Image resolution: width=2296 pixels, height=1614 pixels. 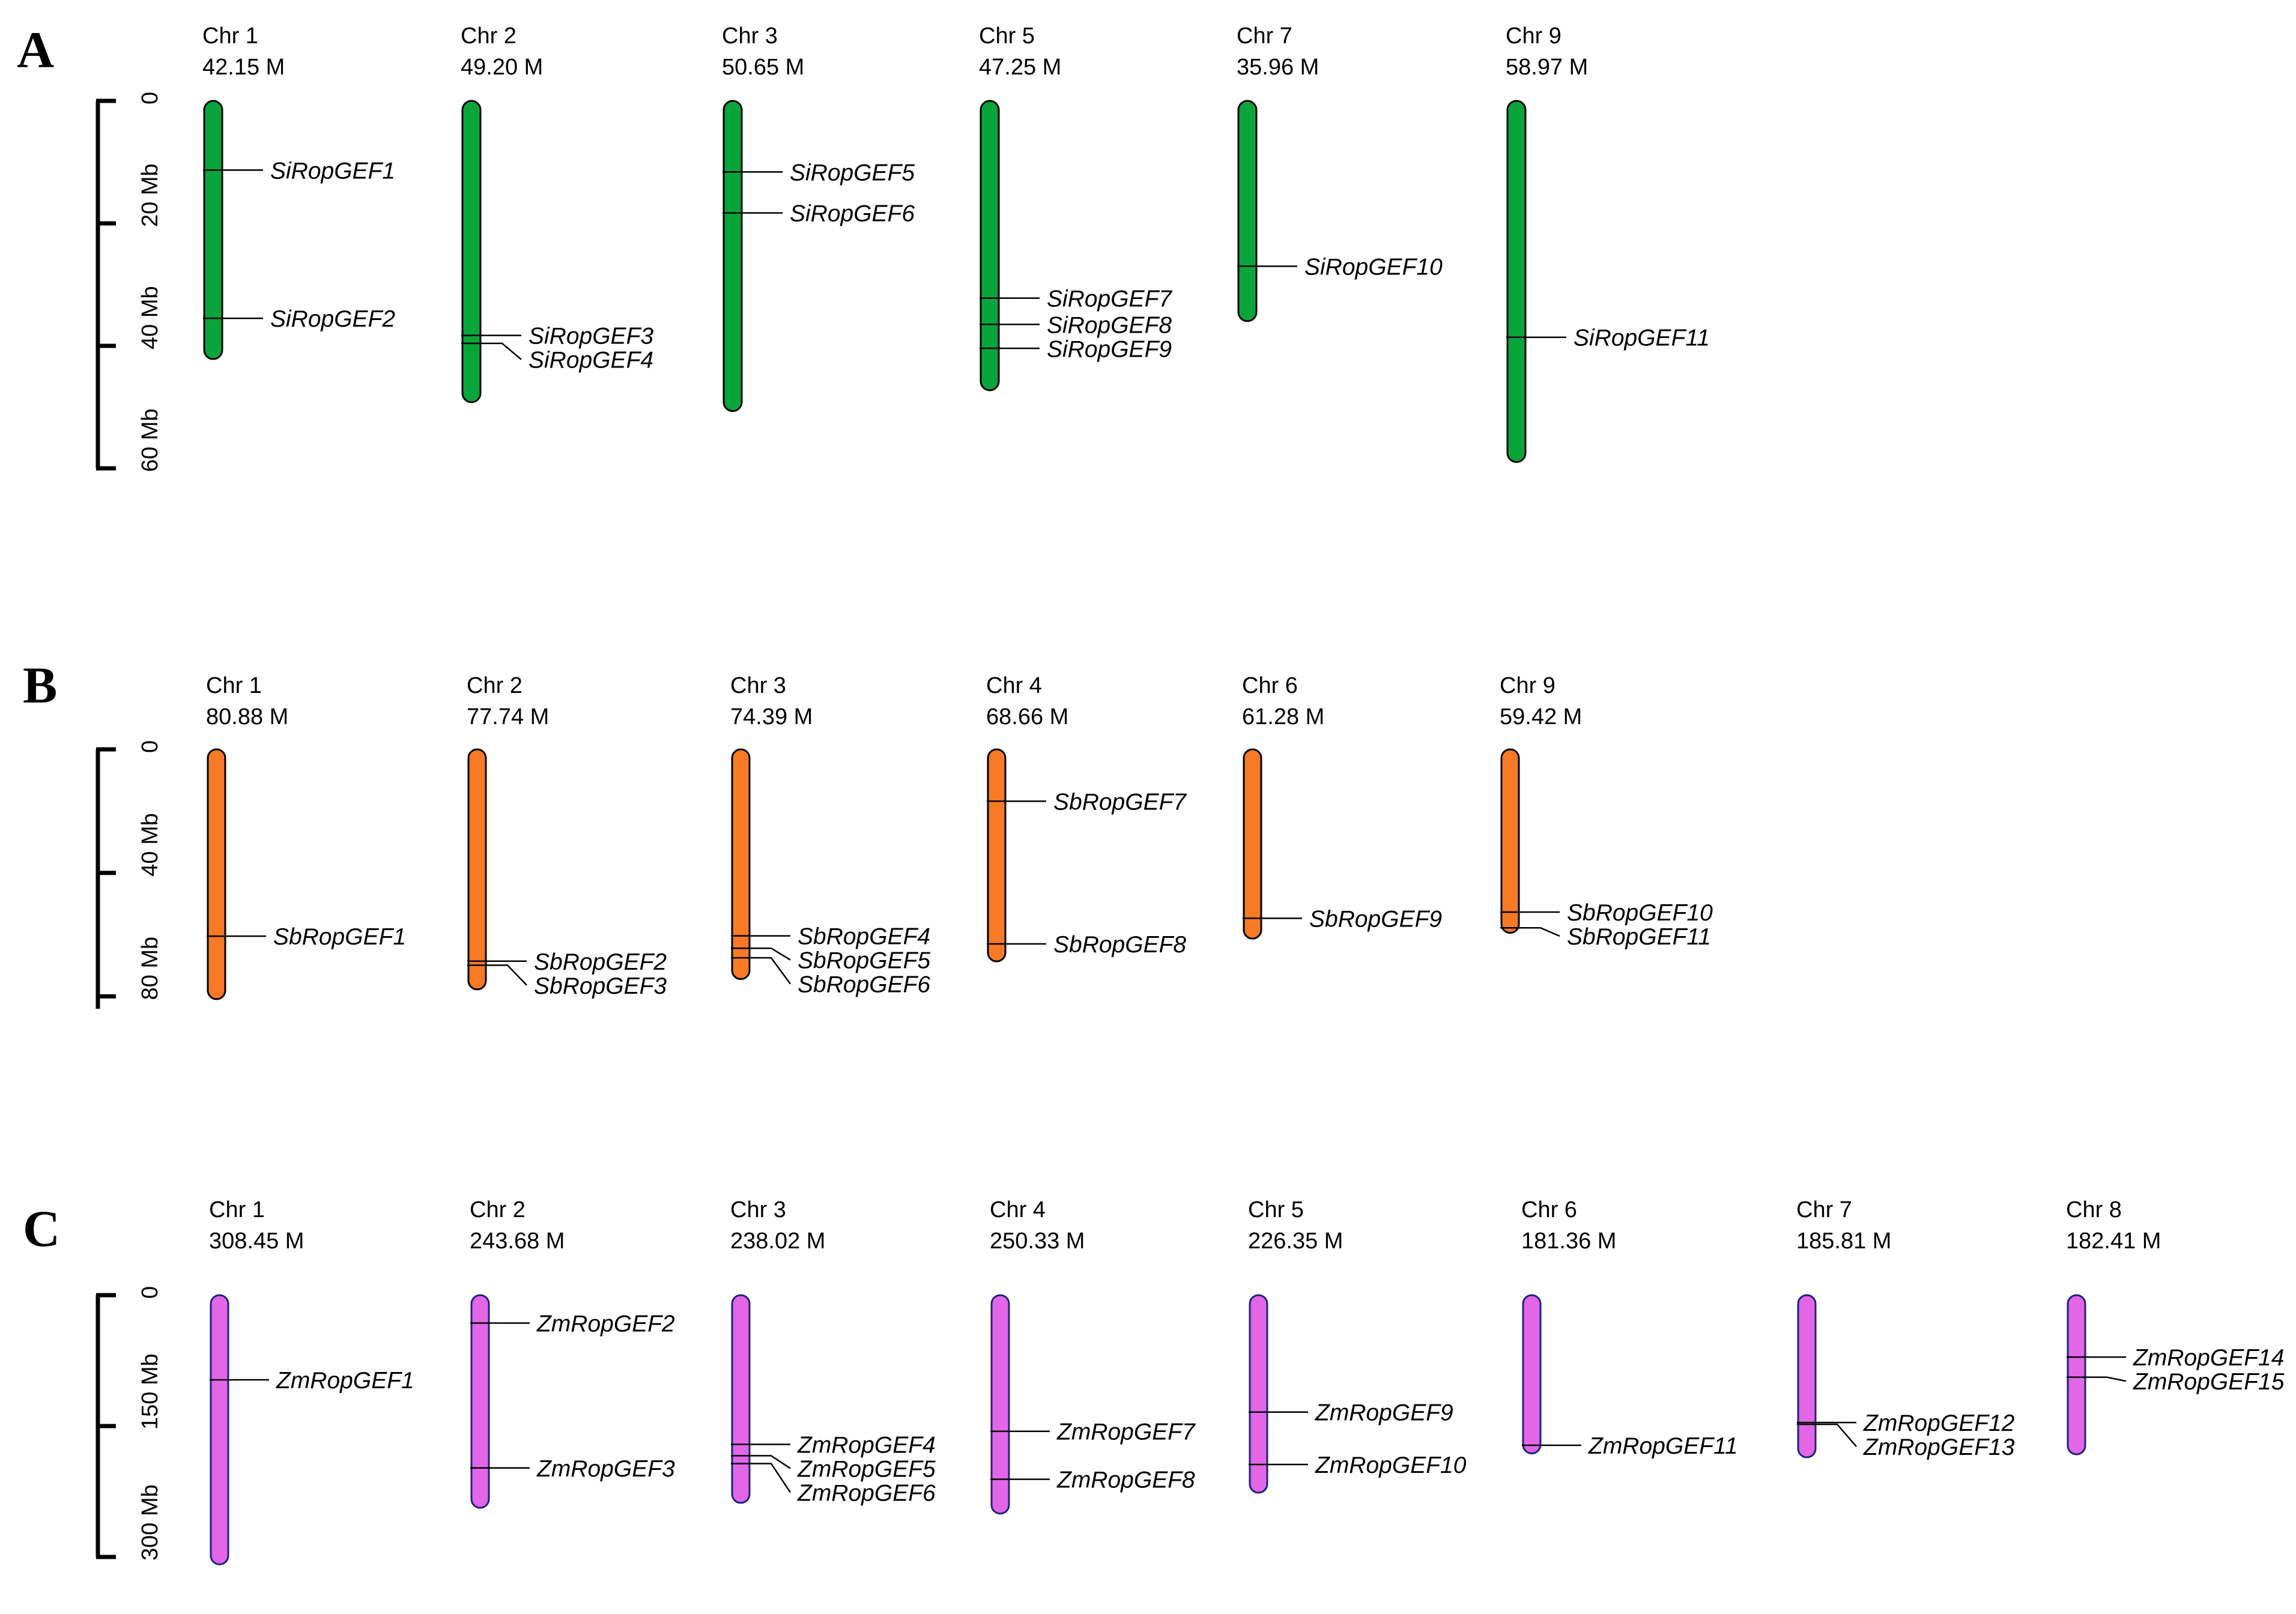 I want to click on gene-label: SiRopGEF4, so click(x=591, y=360).